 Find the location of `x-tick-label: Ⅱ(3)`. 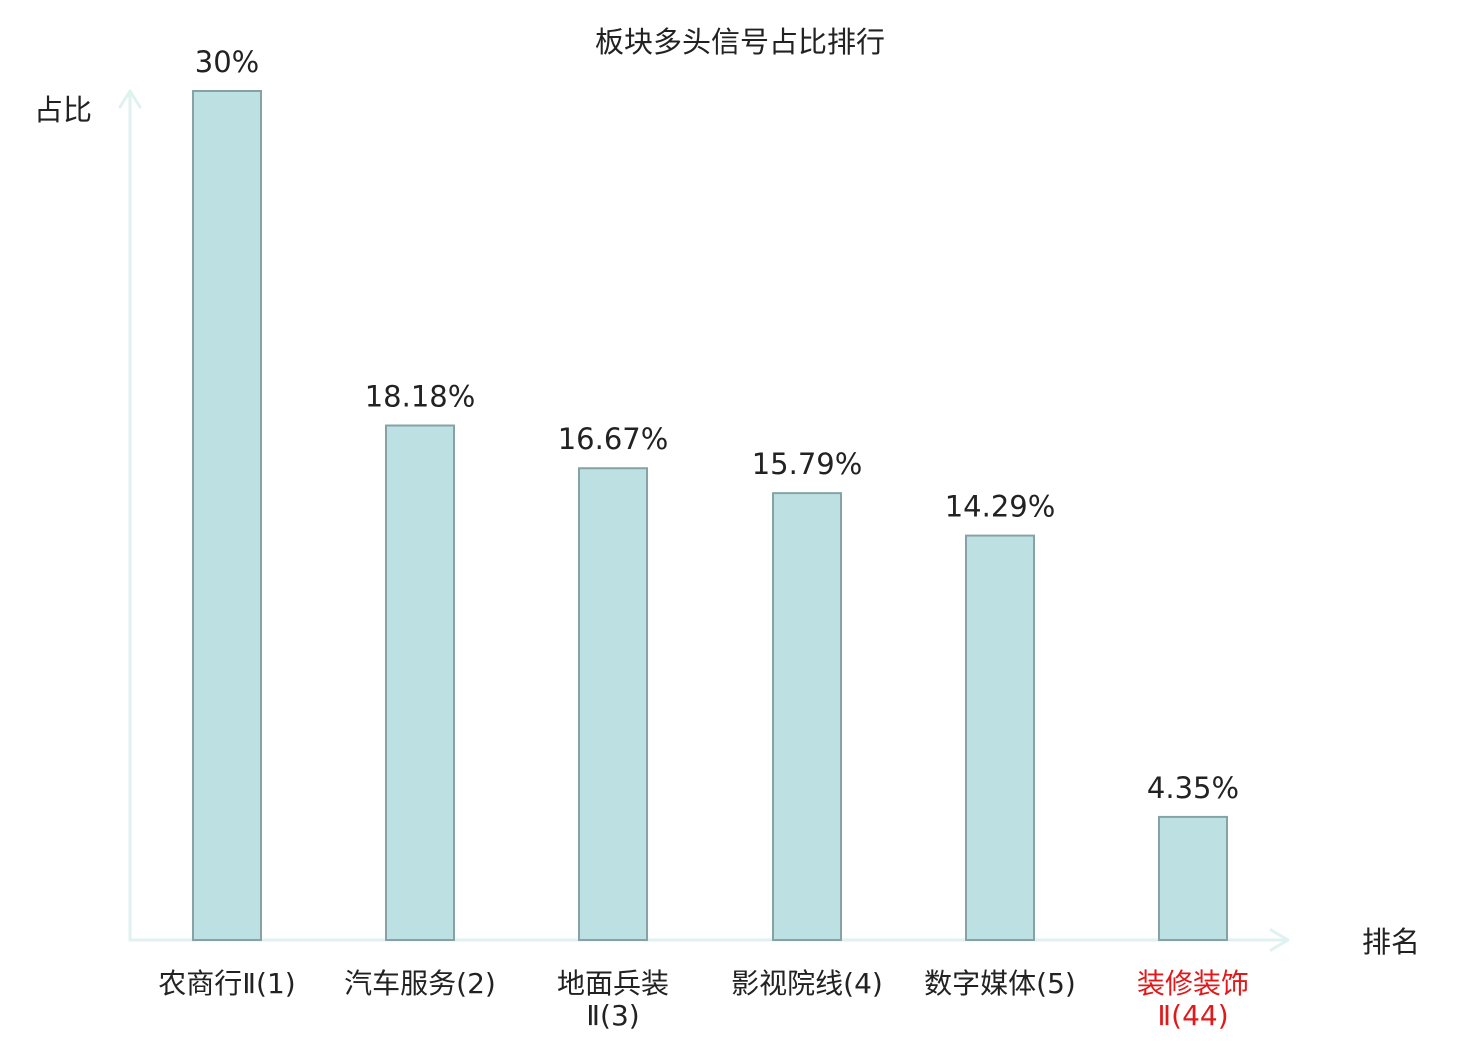

x-tick-label: Ⅱ(3) is located at coordinates (612, 1015).